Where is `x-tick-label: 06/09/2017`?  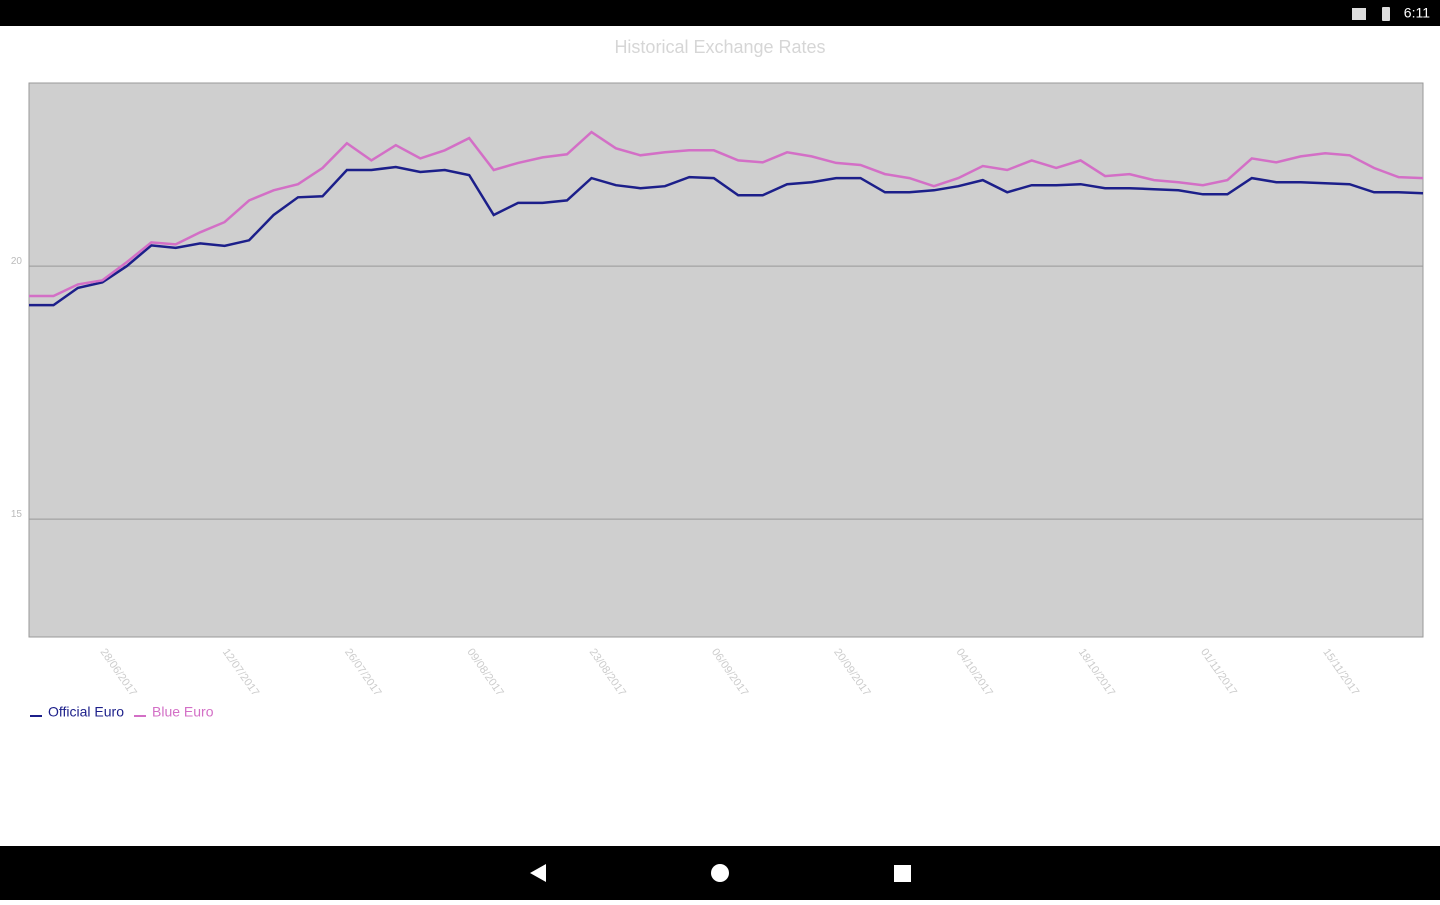 x-tick-label: 06/09/2017 is located at coordinates (729, 673).